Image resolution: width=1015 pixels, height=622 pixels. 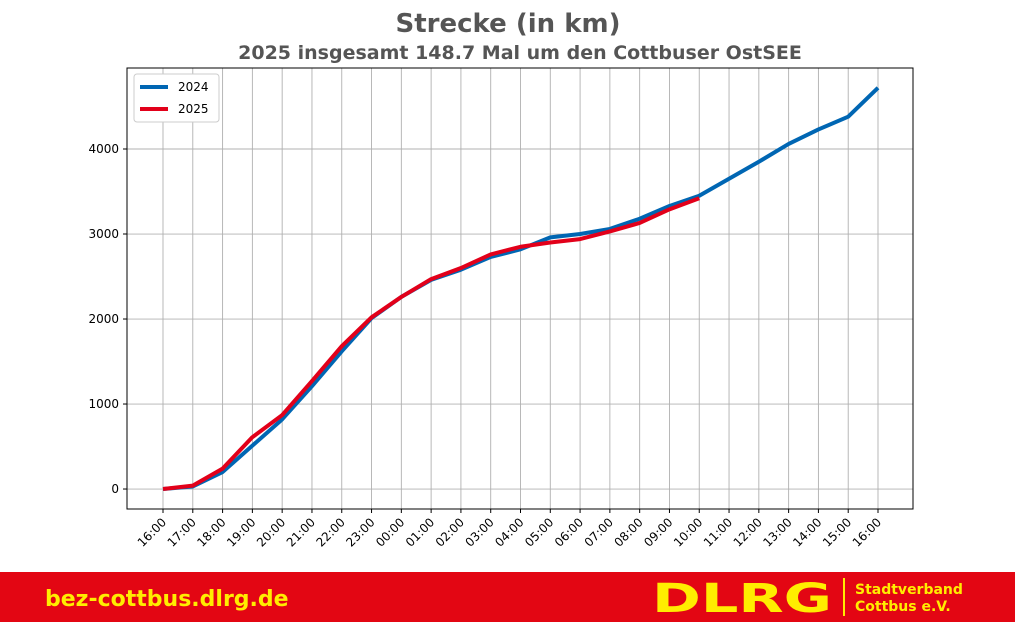 What do you see at coordinates (390, 532) in the screenshot?
I see `x-tick-label: 00:00` at bounding box center [390, 532].